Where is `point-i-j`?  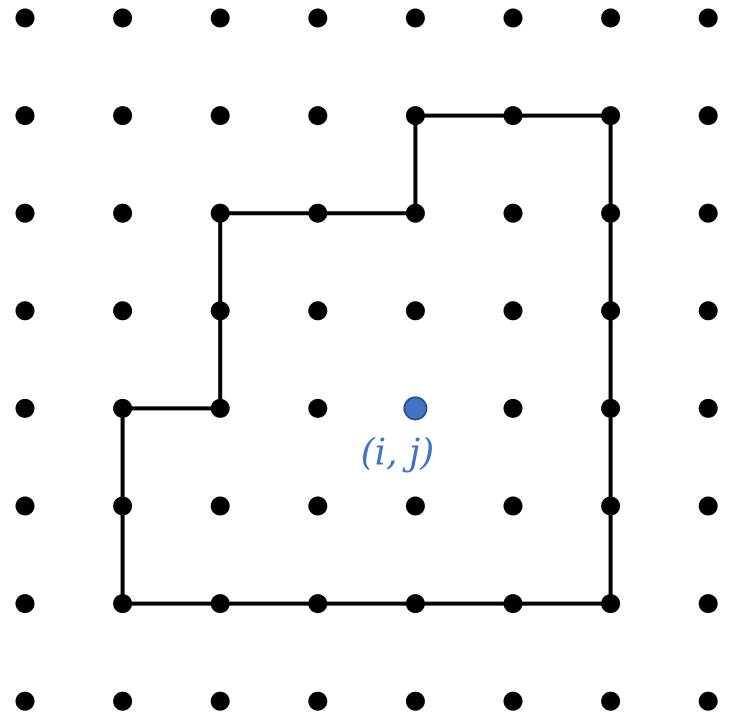
point-i-j is located at coordinates (415, 408).